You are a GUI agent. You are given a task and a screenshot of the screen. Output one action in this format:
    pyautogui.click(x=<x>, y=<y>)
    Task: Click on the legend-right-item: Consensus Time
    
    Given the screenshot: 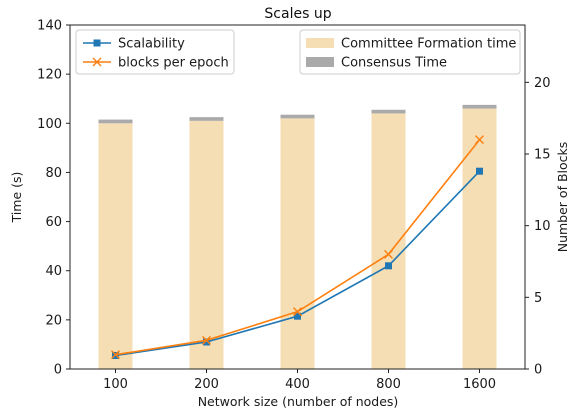 What is the action you would take?
    pyautogui.click(x=376, y=63)
    